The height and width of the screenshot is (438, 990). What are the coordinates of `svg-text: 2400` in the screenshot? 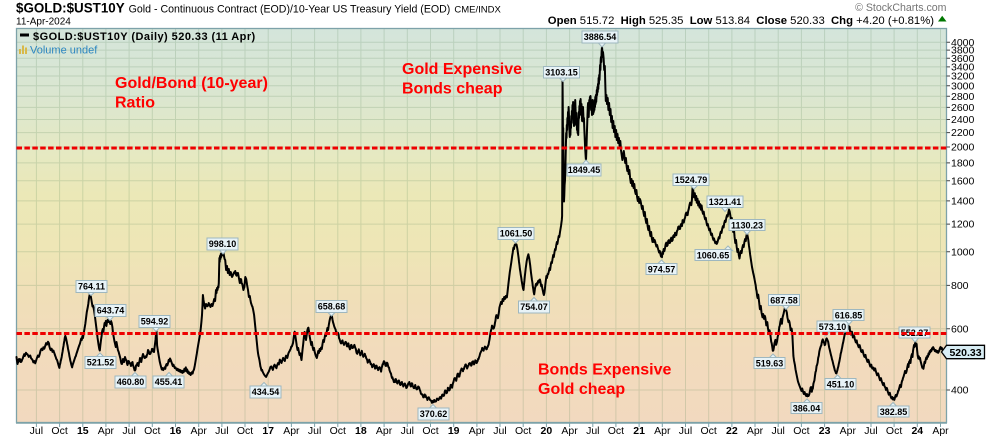 It's located at (963, 120).